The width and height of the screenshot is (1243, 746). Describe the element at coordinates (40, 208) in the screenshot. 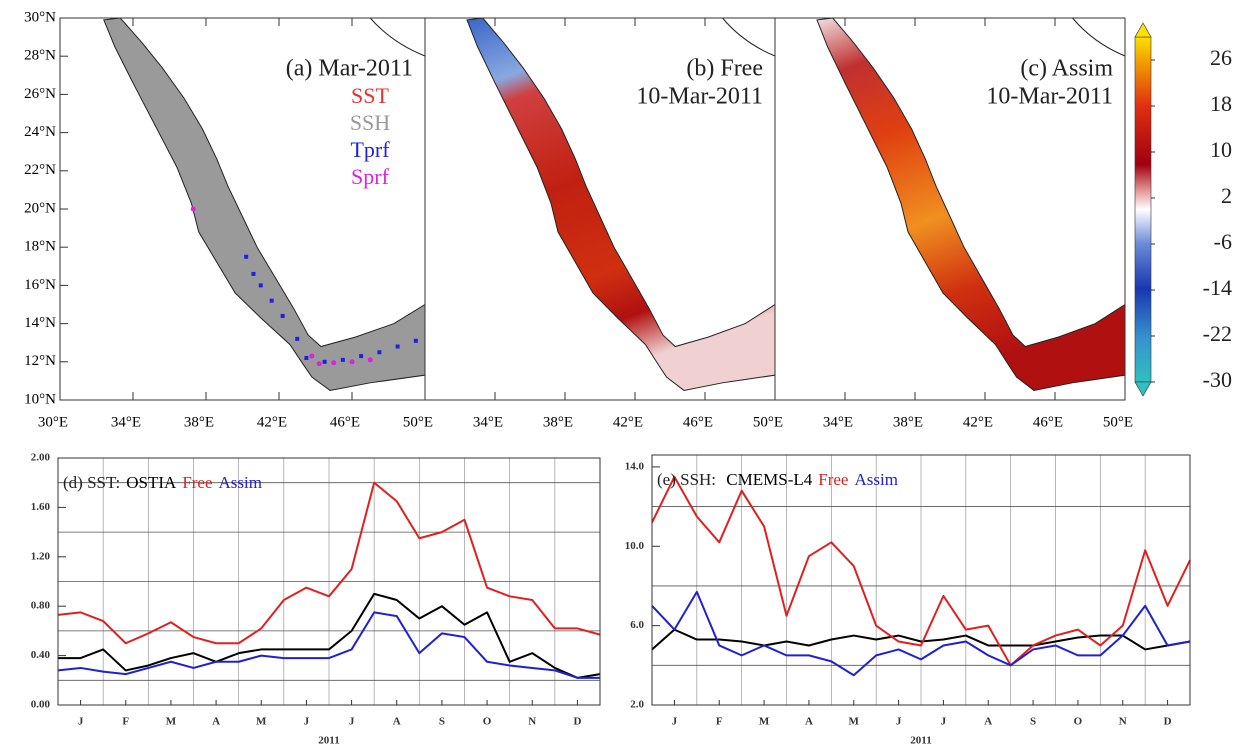

I see `y-tick-label: 20°N` at that location.